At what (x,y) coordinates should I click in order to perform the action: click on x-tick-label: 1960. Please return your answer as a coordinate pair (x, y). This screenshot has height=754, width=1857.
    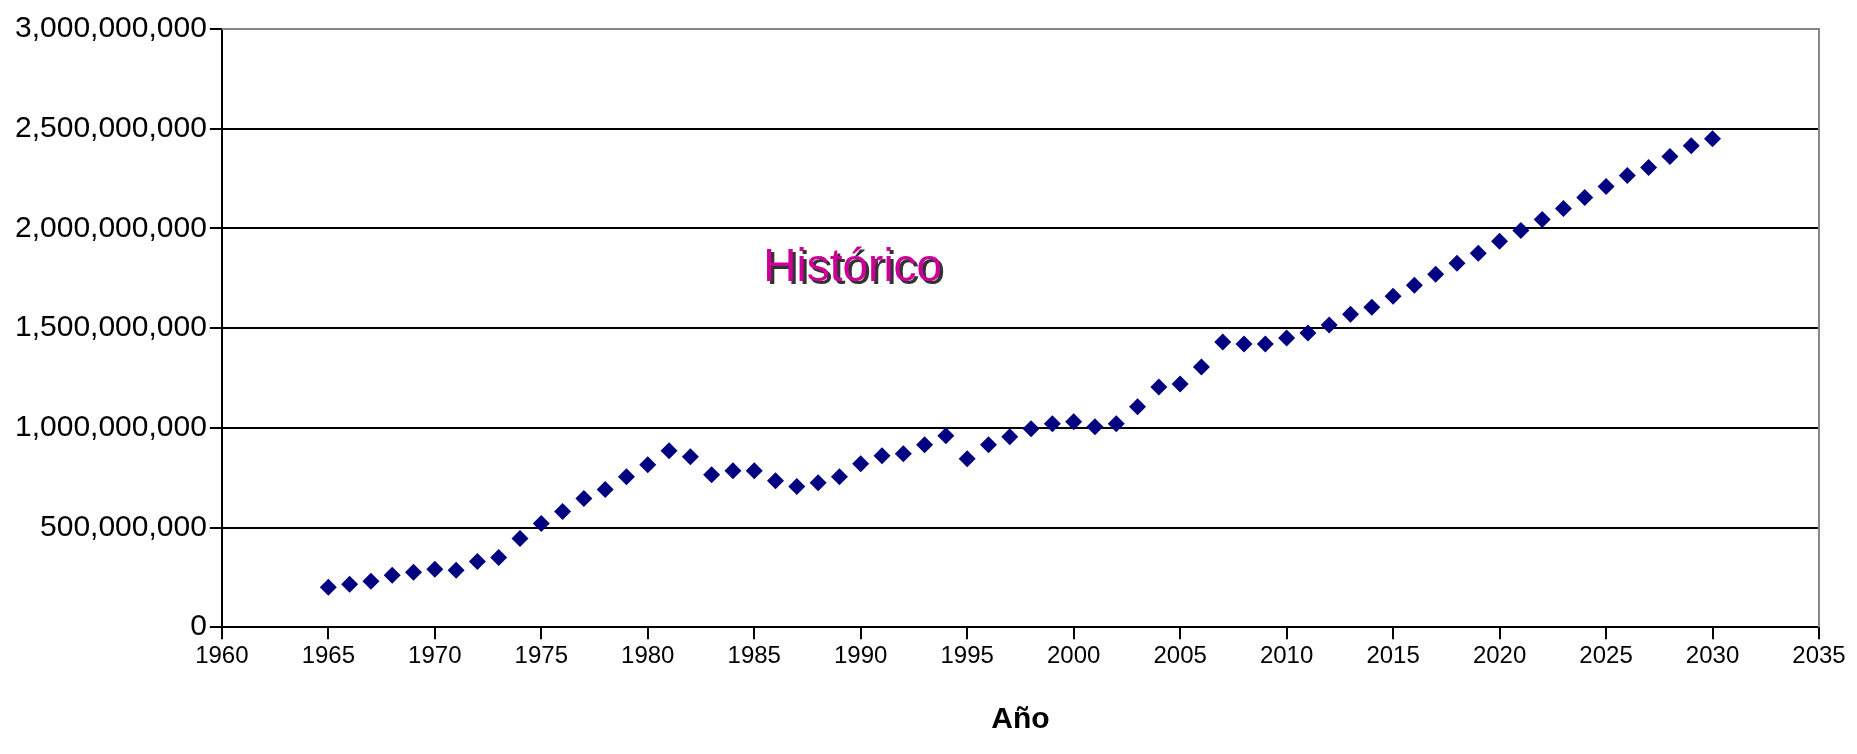
    Looking at the image, I should click on (222, 655).